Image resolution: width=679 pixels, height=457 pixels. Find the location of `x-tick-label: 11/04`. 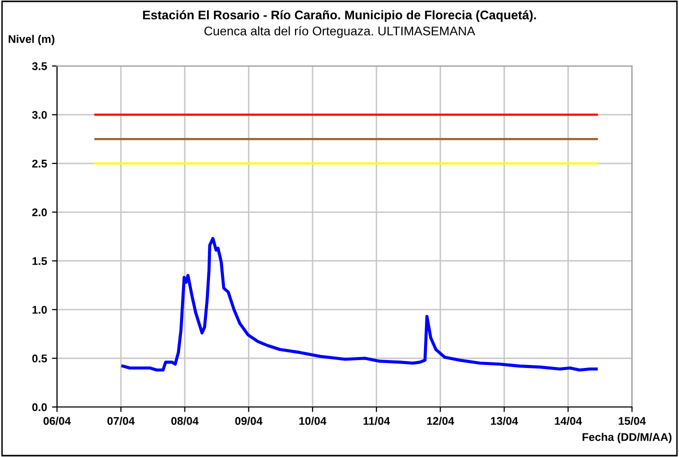

x-tick-label: 11/04 is located at coordinates (377, 420).